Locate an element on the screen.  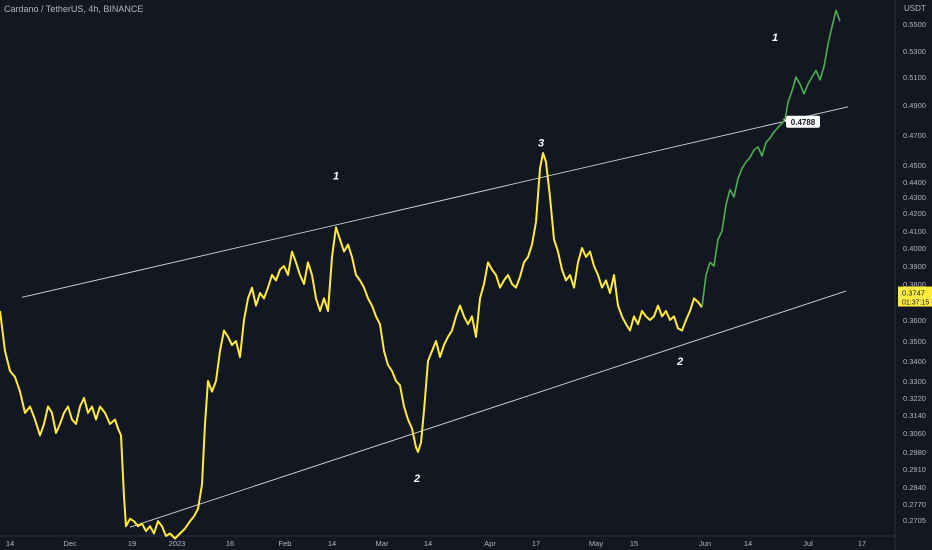
y-tick-label: 0.2980 is located at coordinates (914, 452).